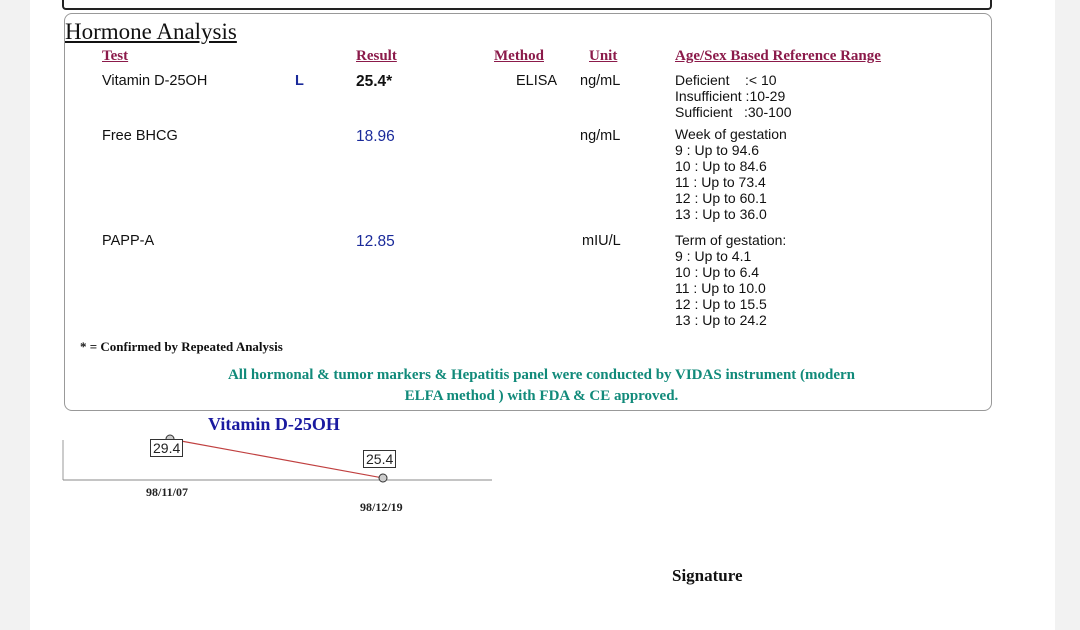 The height and width of the screenshot is (630, 1080). What do you see at coordinates (603, 56) in the screenshot?
I see `header-unit: Unit` at bounding box center [603, 56].